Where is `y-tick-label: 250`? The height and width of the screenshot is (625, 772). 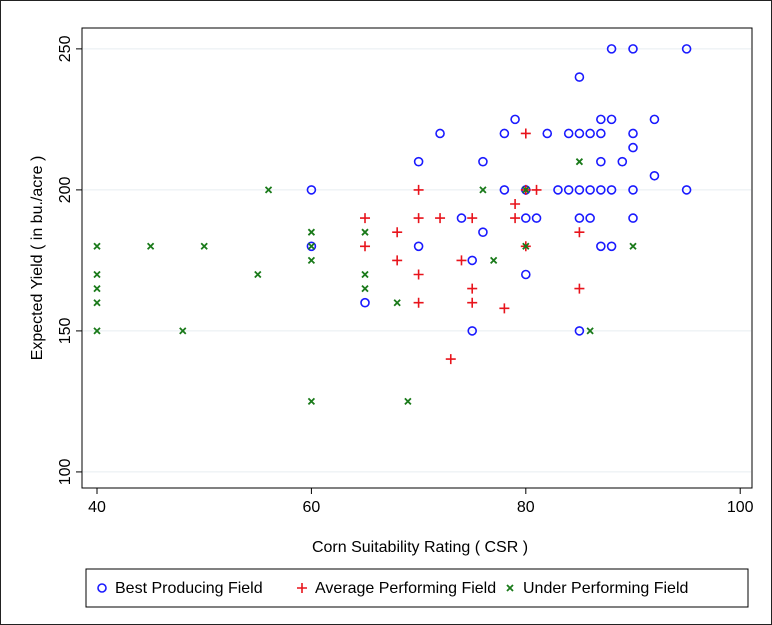
y-tick-label: 250 is located at coordinates (65, 48).